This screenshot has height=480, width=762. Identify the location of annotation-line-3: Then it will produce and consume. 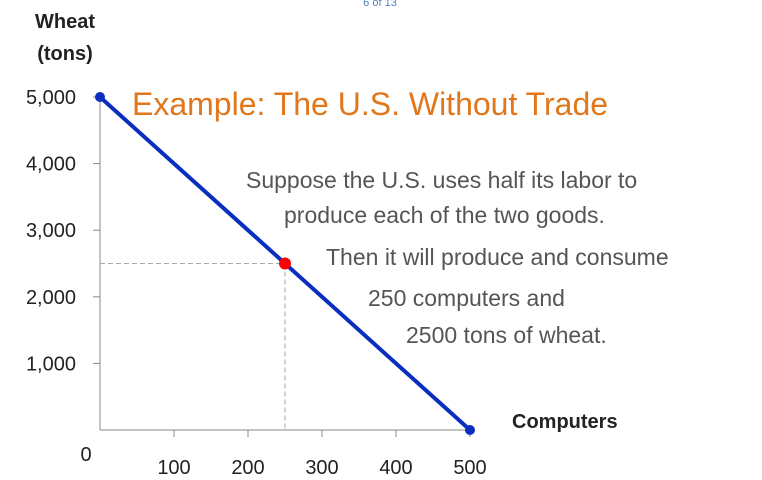
(497, 257).